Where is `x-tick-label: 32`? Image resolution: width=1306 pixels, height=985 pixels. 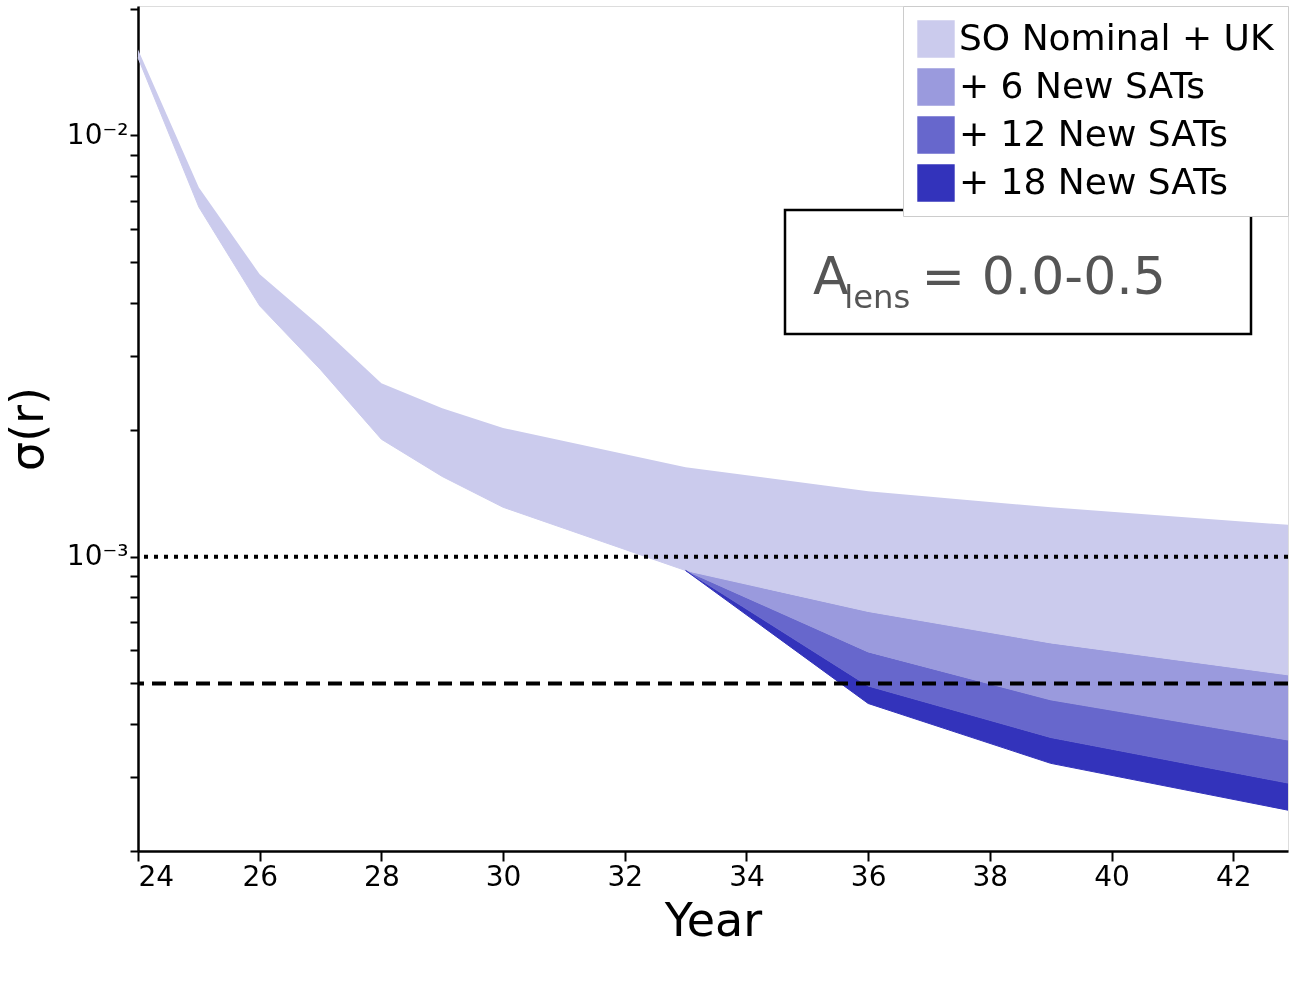 x-tick-label: 32 is located at coordinates (625, 876).